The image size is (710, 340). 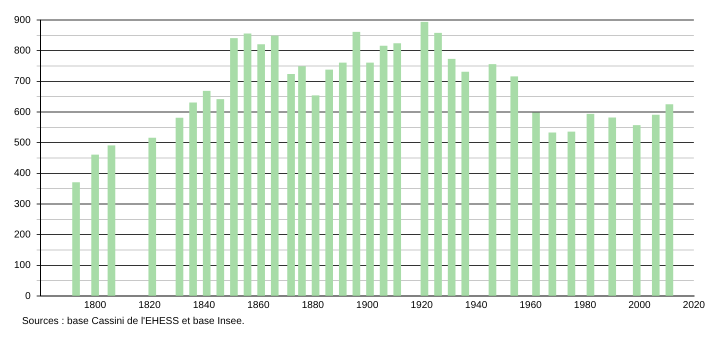 I want to click on y-tick-label: 400, so click(x=23, y=174).